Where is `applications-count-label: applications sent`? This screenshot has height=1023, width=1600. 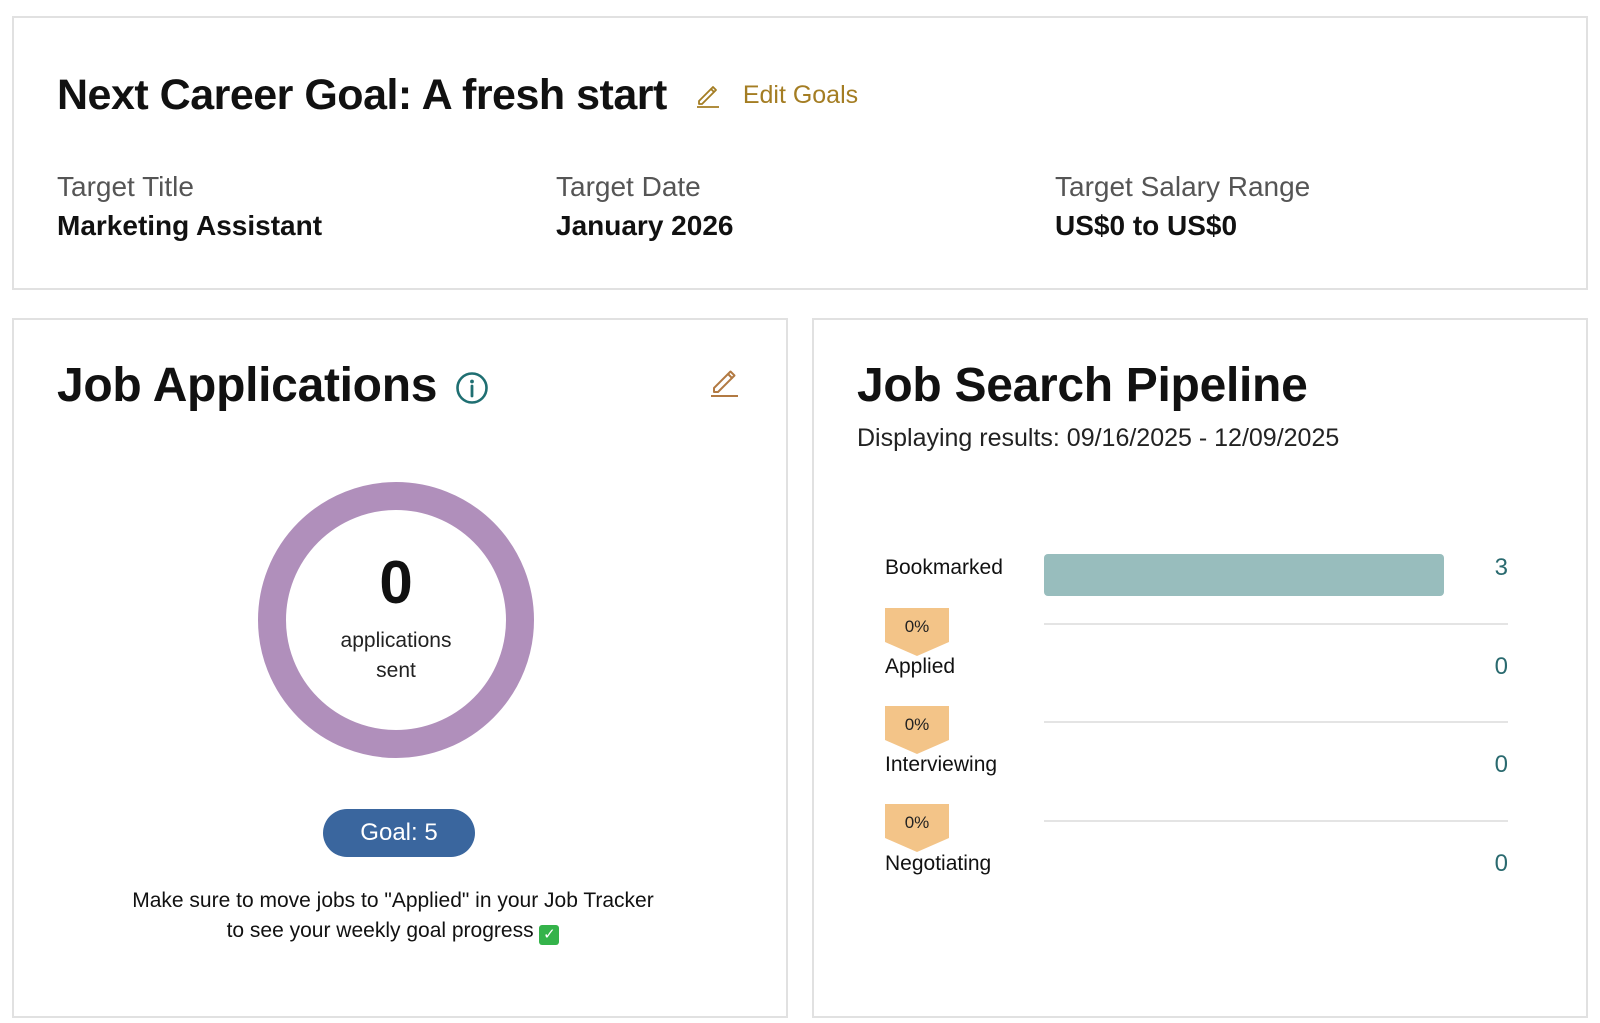 applications-count-label: applications sent is located at coordinates (396, 655).